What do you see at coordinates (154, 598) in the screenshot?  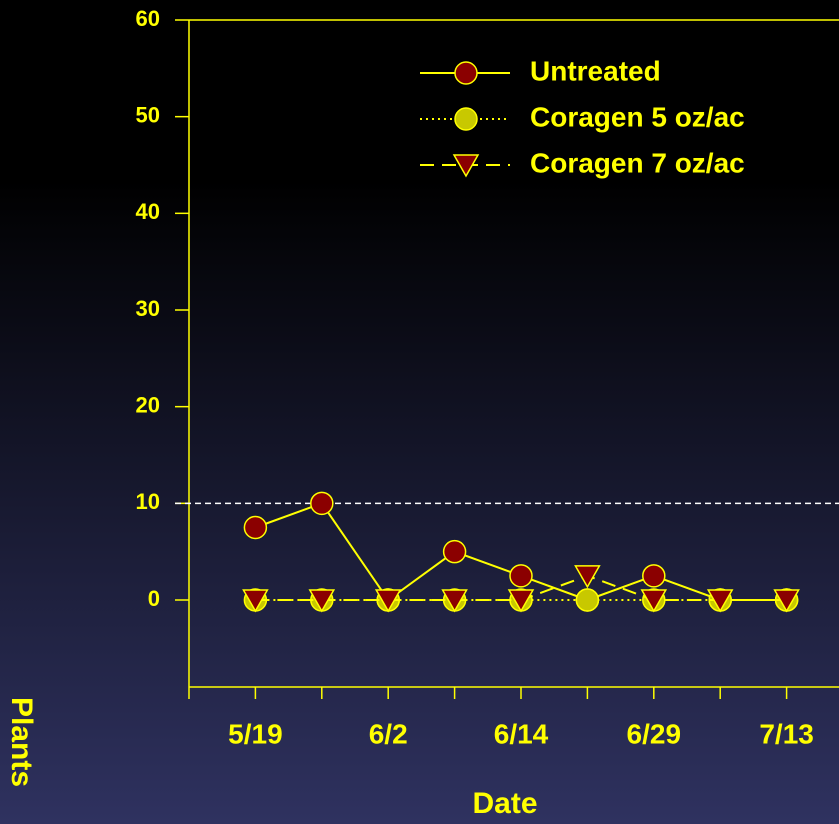 I see `y-tick-label: 0` at bounding box center [154, 598].